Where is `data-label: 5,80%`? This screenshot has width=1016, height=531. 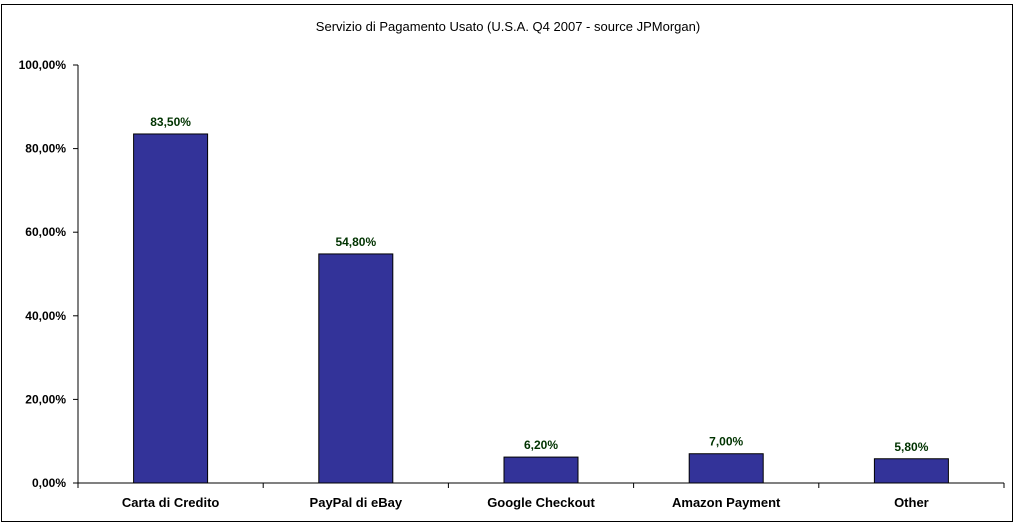
data-label: 5,80% is located at coordinates (911, 447).